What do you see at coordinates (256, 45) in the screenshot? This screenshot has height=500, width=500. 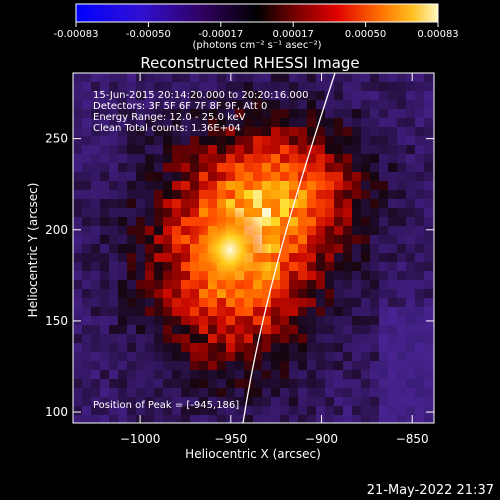 I see `colorbar-units-label: (photons cm⁻² s⁻¹ asec⁻²)` at bounding box center [256, 45].